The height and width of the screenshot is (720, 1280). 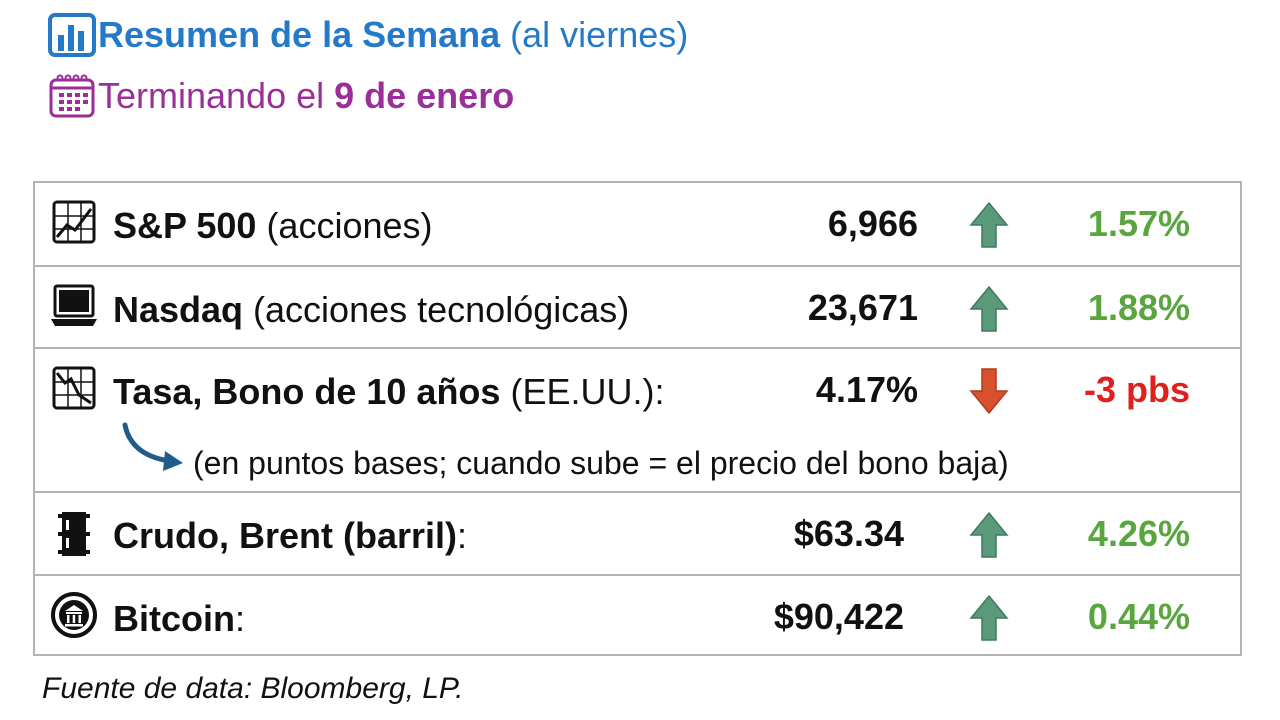 What do you see at coordinates (299, 34) in the screenshot?
I see `title-bold: Resumen de la Semana` at bounding box center [299, 34].